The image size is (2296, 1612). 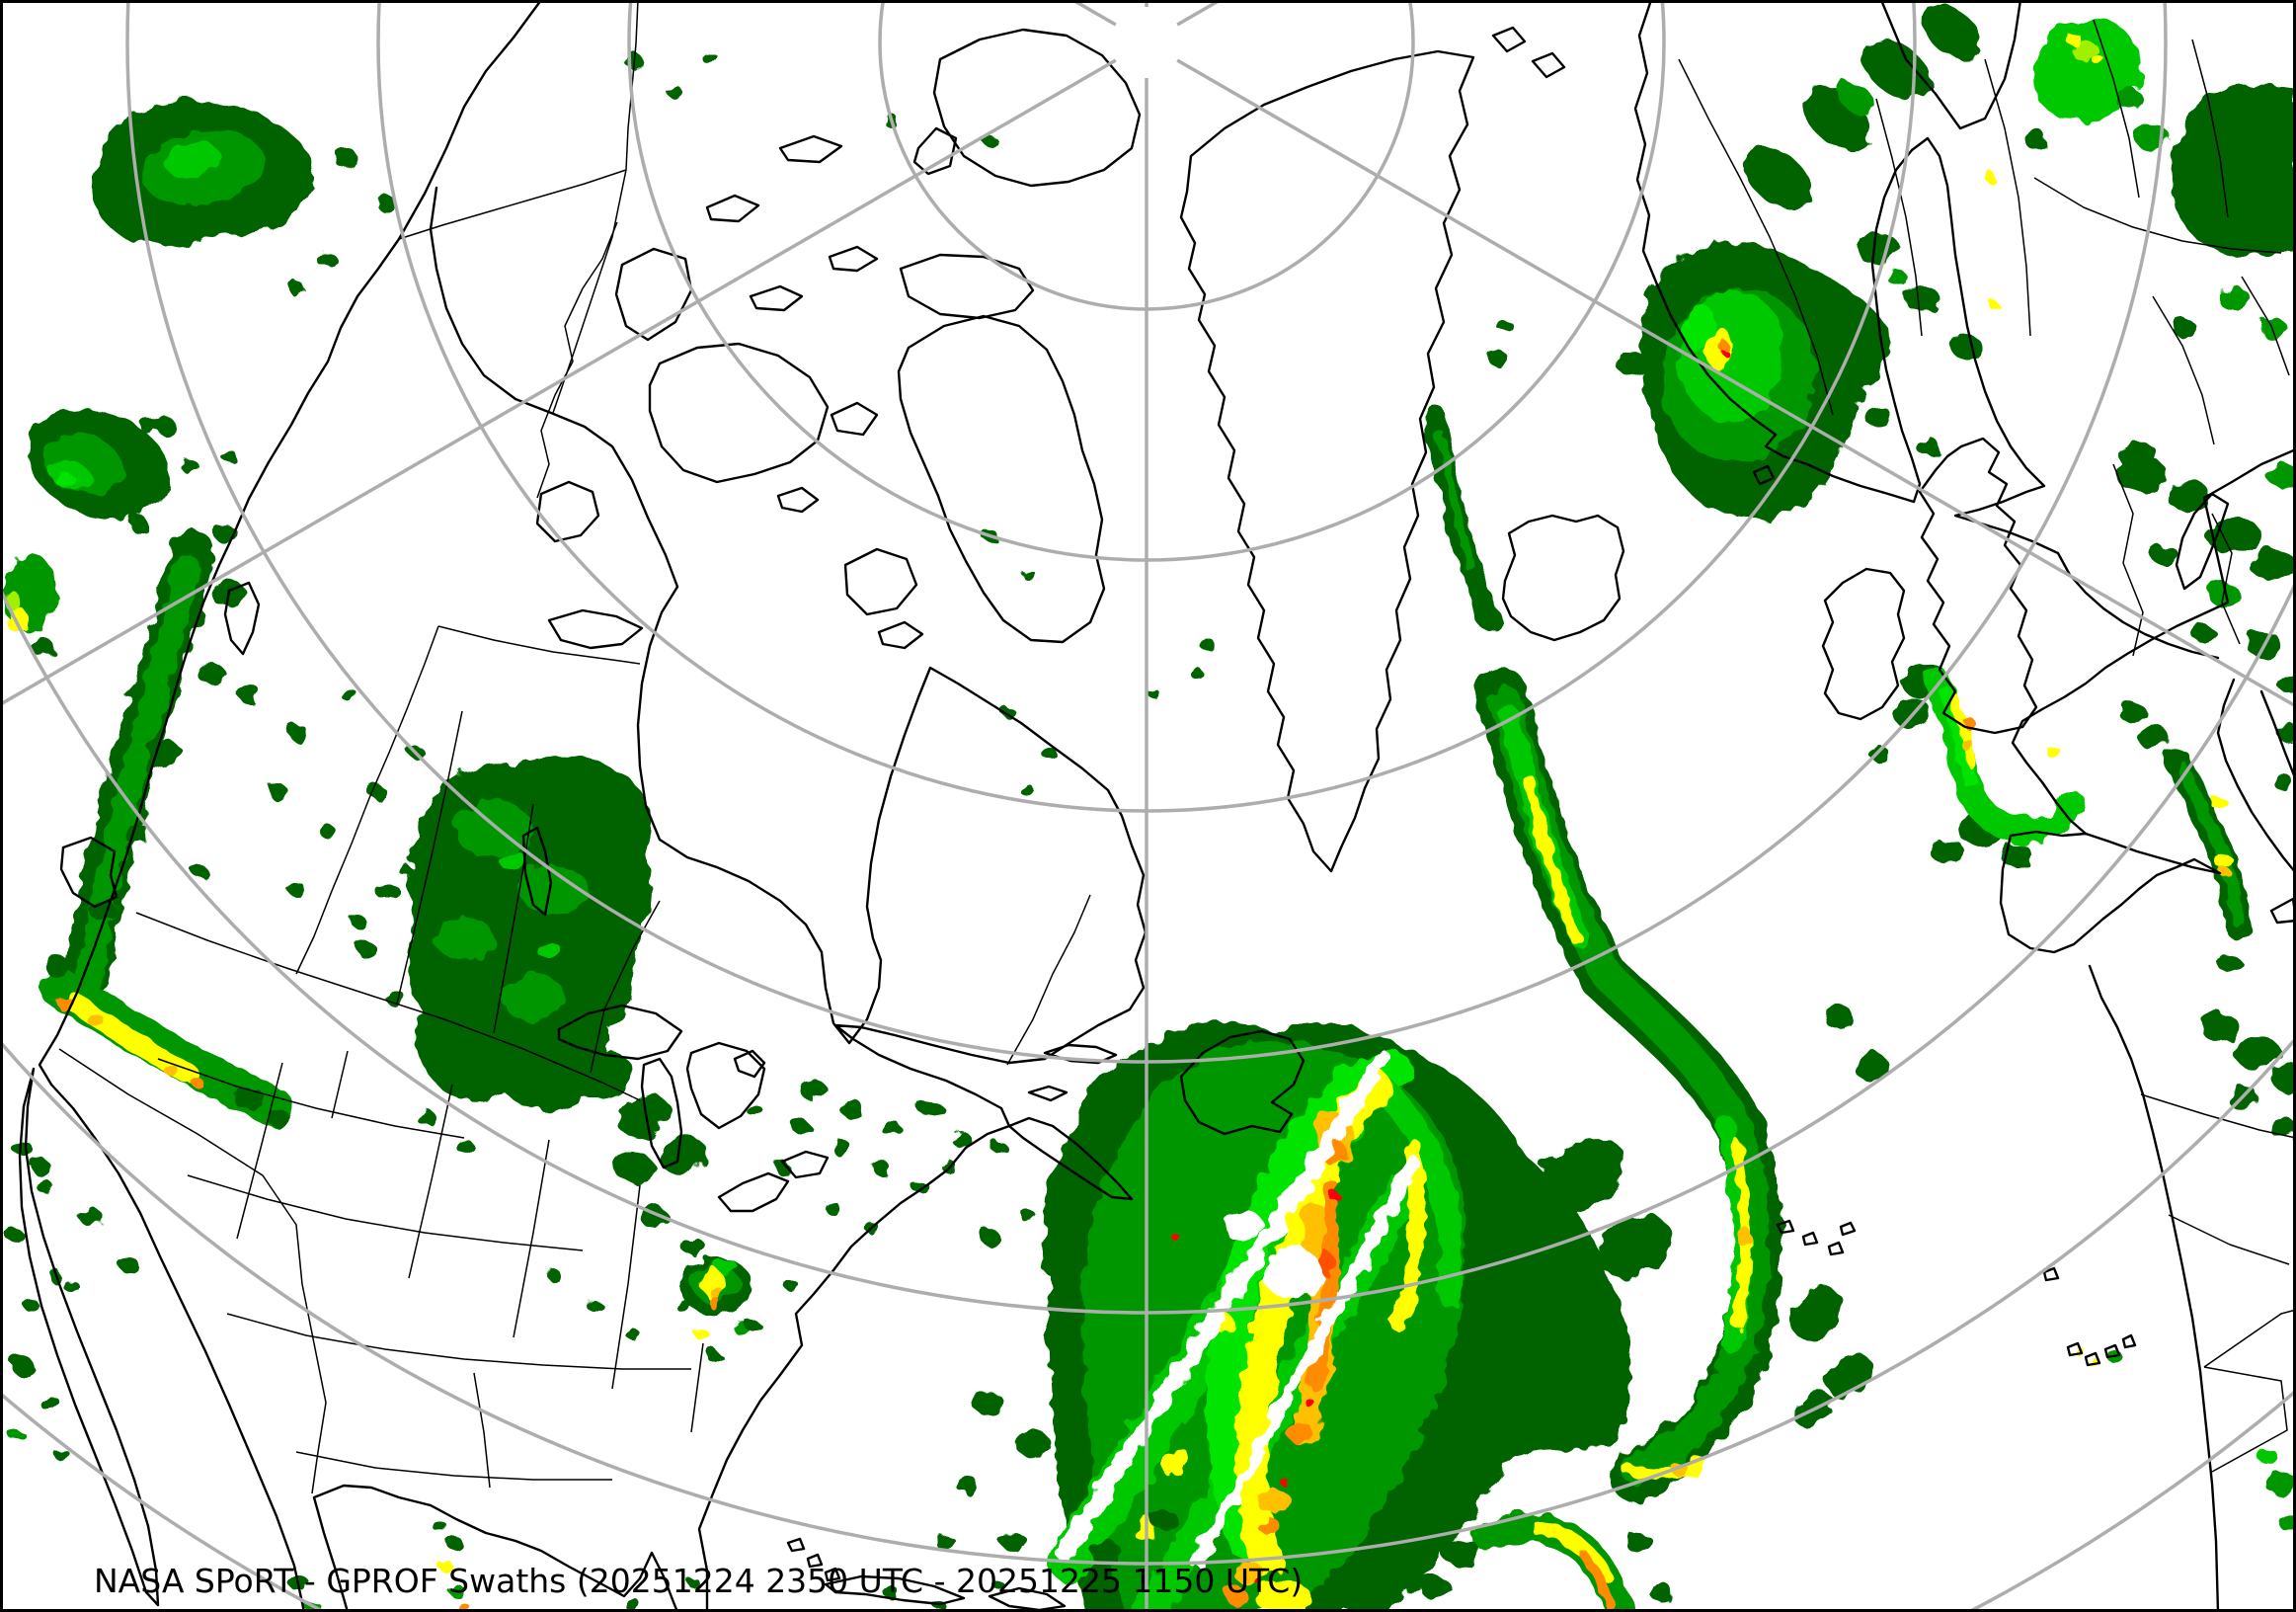 I want to click on border-us-states-r5, so click(x=626, y=1287).